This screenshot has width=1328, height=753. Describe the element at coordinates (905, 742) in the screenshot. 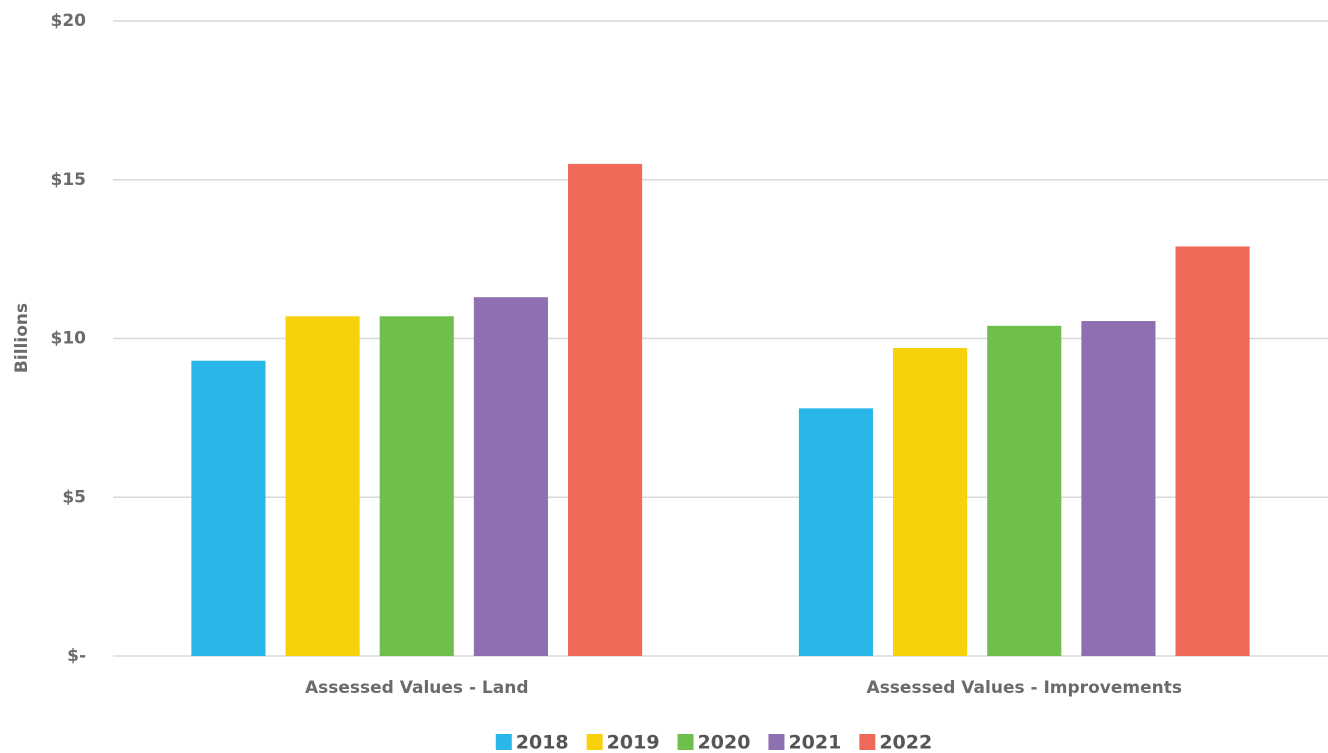

I see `legend-label: 2022` at that location.